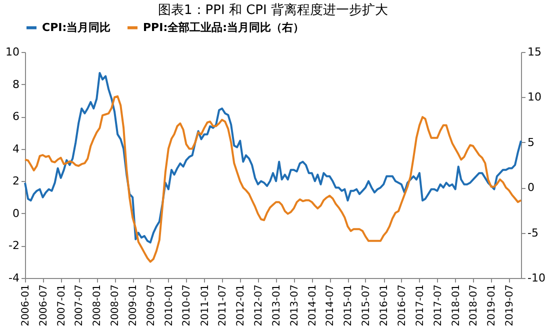 Image resolution: width=550 pixels, height=330 pixels. Describe the element at coordinates (134, 305) in the screenshot. I see `x-tick-label: 2009-01` at that location.